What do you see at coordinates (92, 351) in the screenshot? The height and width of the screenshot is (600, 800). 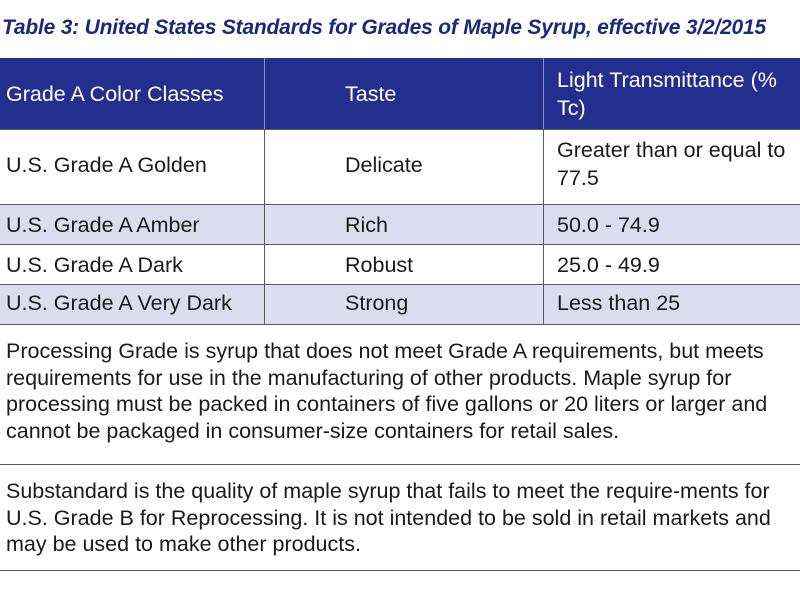 I see `processing-grade-term: Processing Grade` at bounding box center [92, 351].